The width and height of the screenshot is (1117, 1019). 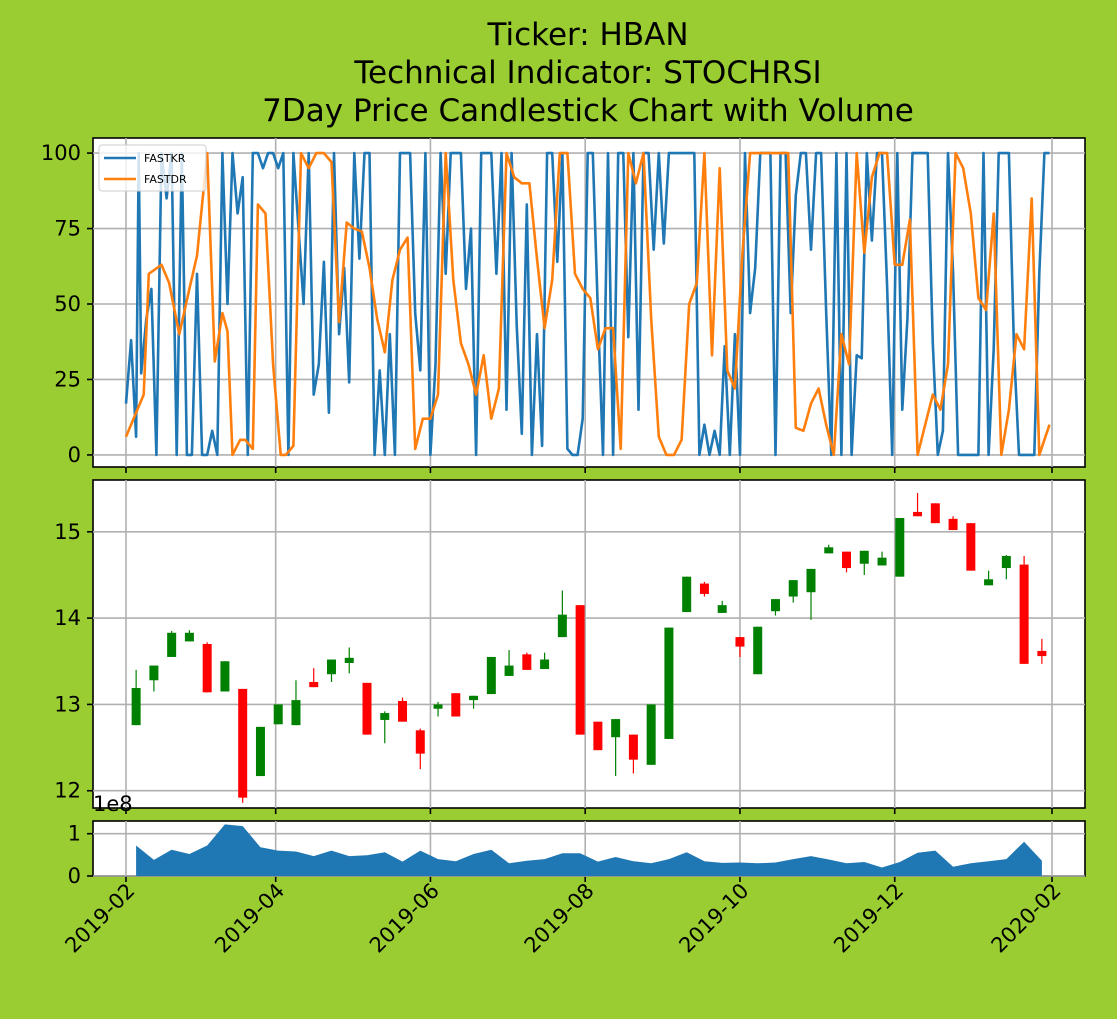 What do you see at coordinates (404, 918) in the screenshot?
I see `x-tick-label: 2019-06` at bounding box center [404, 918].